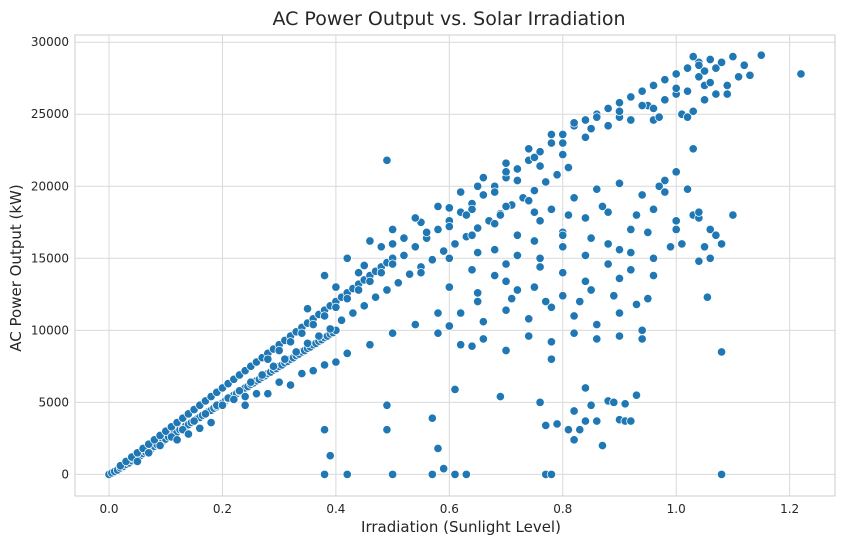 This screenshot has width=859, height=545. Describe the element at coordinates (789, 509) in the screenshot. I see `x-tick-label: 1.2` at that location.